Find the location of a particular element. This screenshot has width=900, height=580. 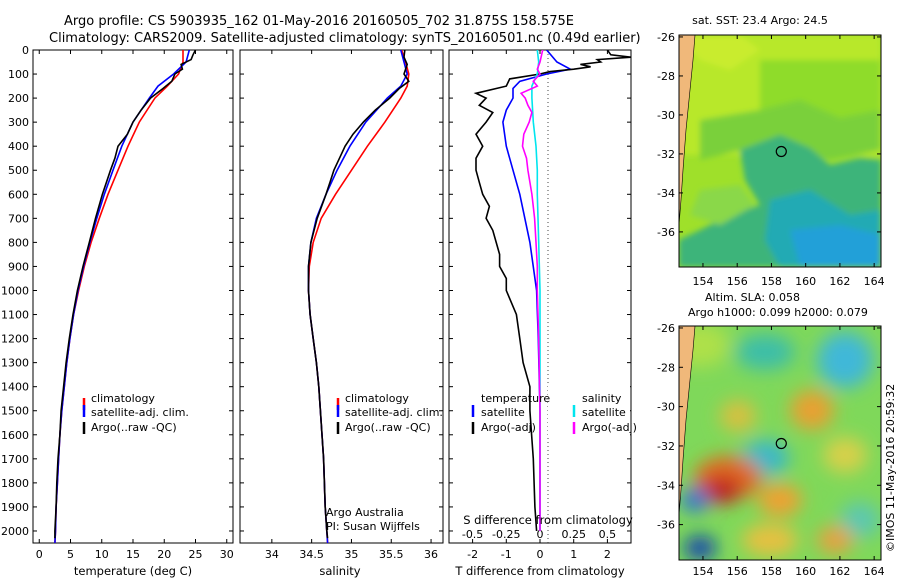

difference-series-s-argo is located at coordinates (531, 290).